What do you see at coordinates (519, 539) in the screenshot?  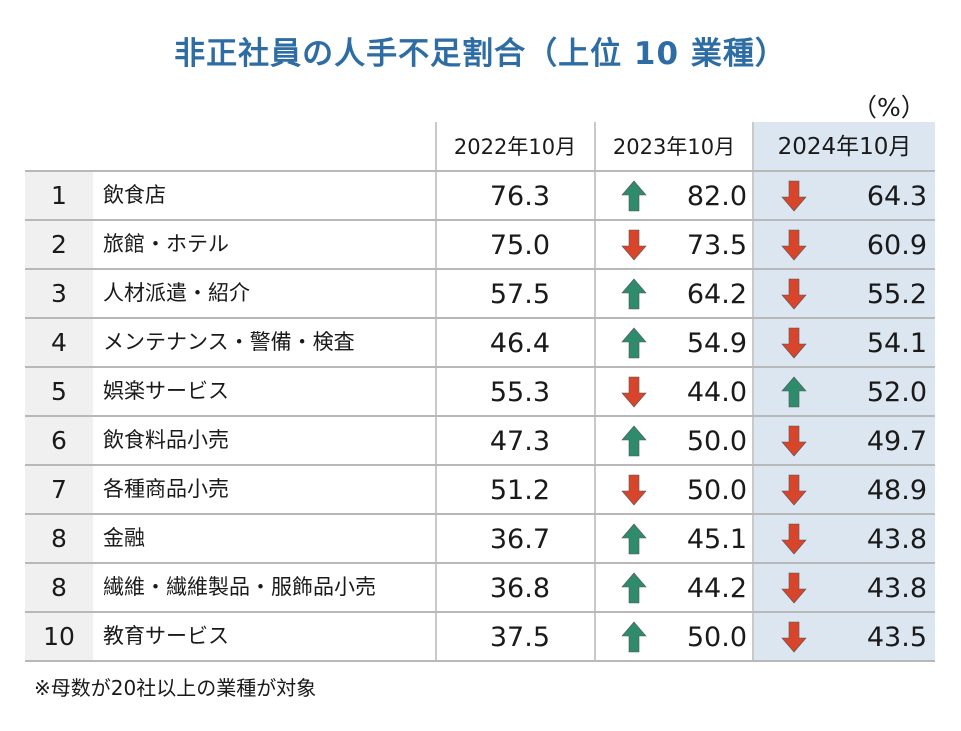 I see `value-2022: 36.7` at bounding box center [519, 539].